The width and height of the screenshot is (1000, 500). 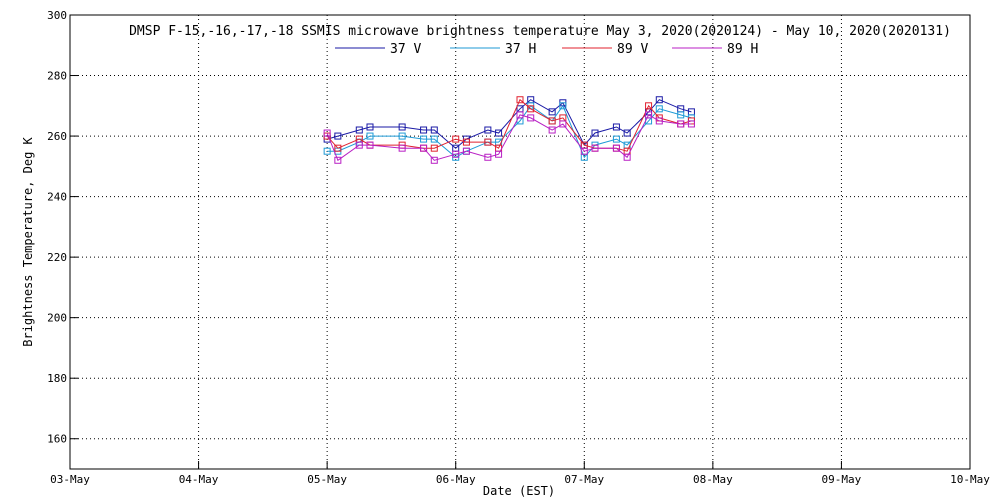 I want to click on legend-label: 89 H, so click(x=742, y=49).